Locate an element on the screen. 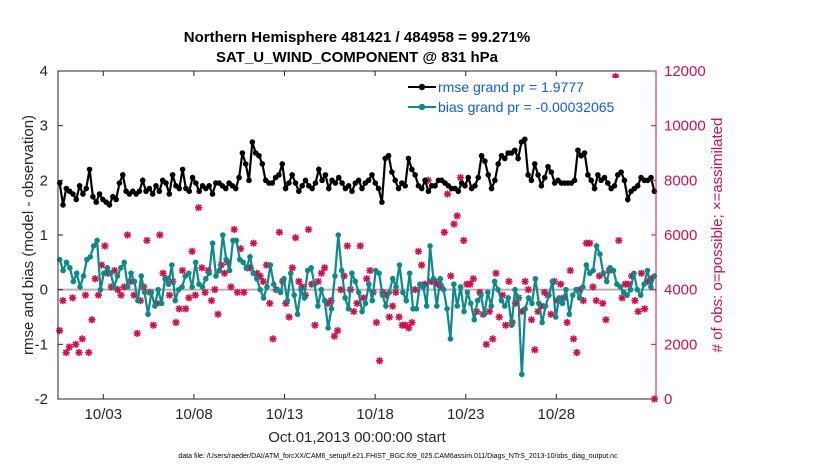  y-tick-label: -1 is located at coordinates (41, 344).